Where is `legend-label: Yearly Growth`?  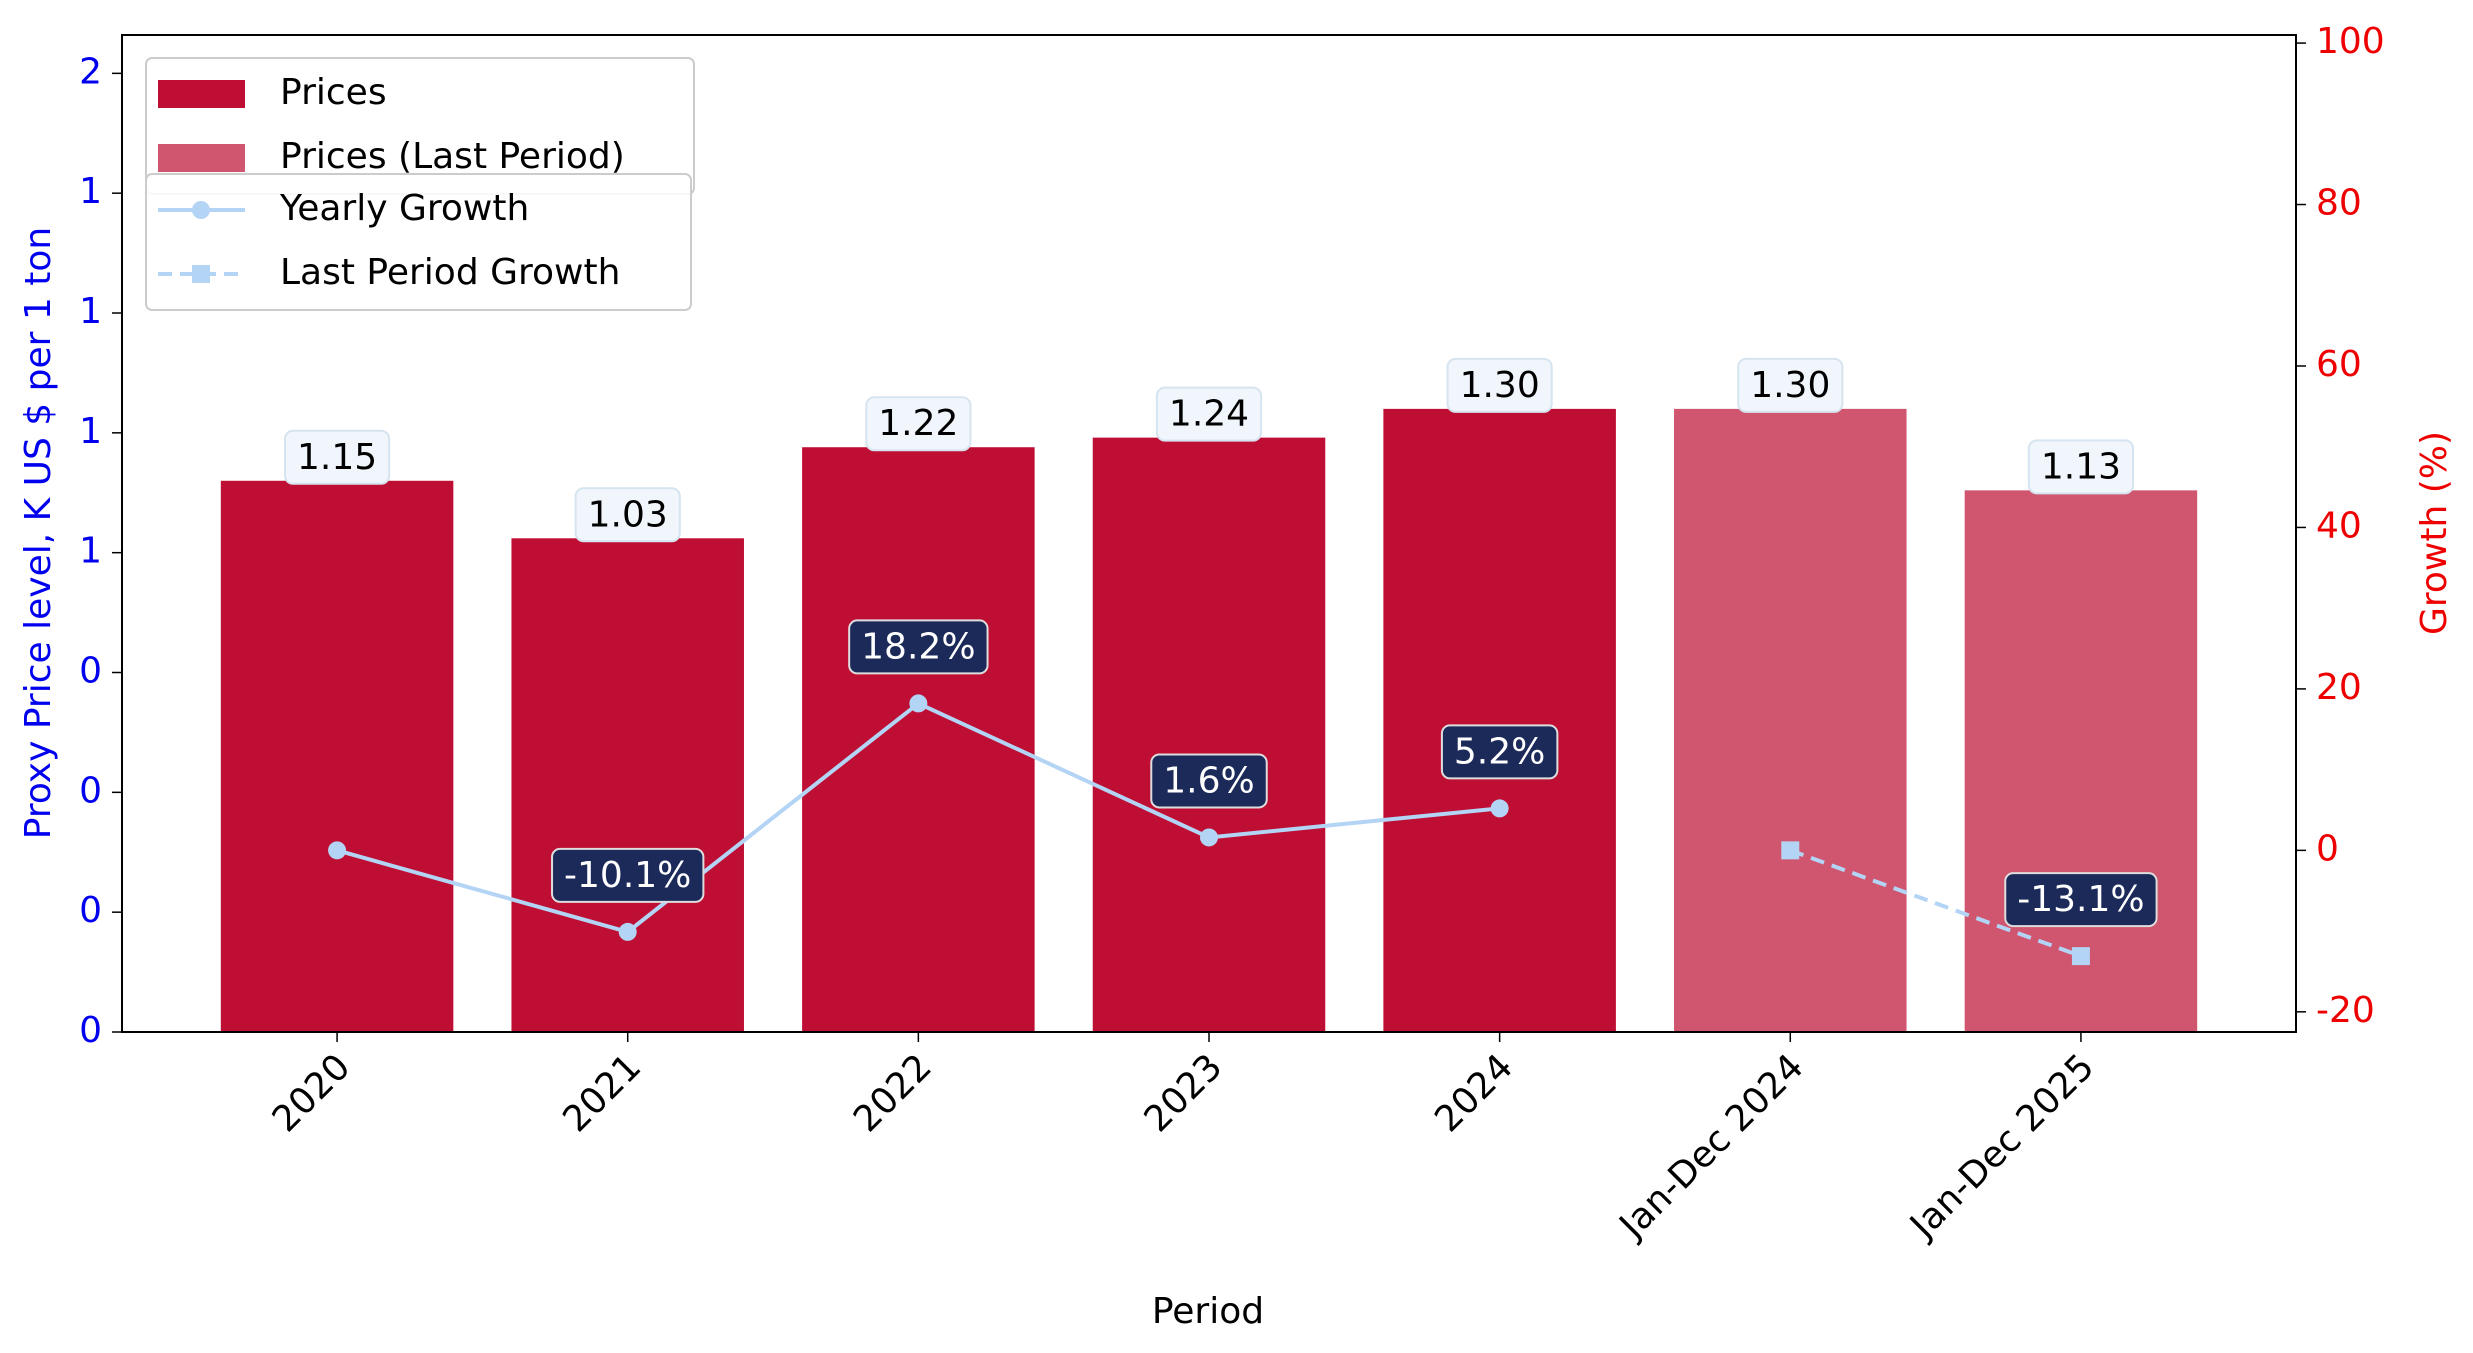
legend-label: Yearly Growth is located at coordinates (404, 208).